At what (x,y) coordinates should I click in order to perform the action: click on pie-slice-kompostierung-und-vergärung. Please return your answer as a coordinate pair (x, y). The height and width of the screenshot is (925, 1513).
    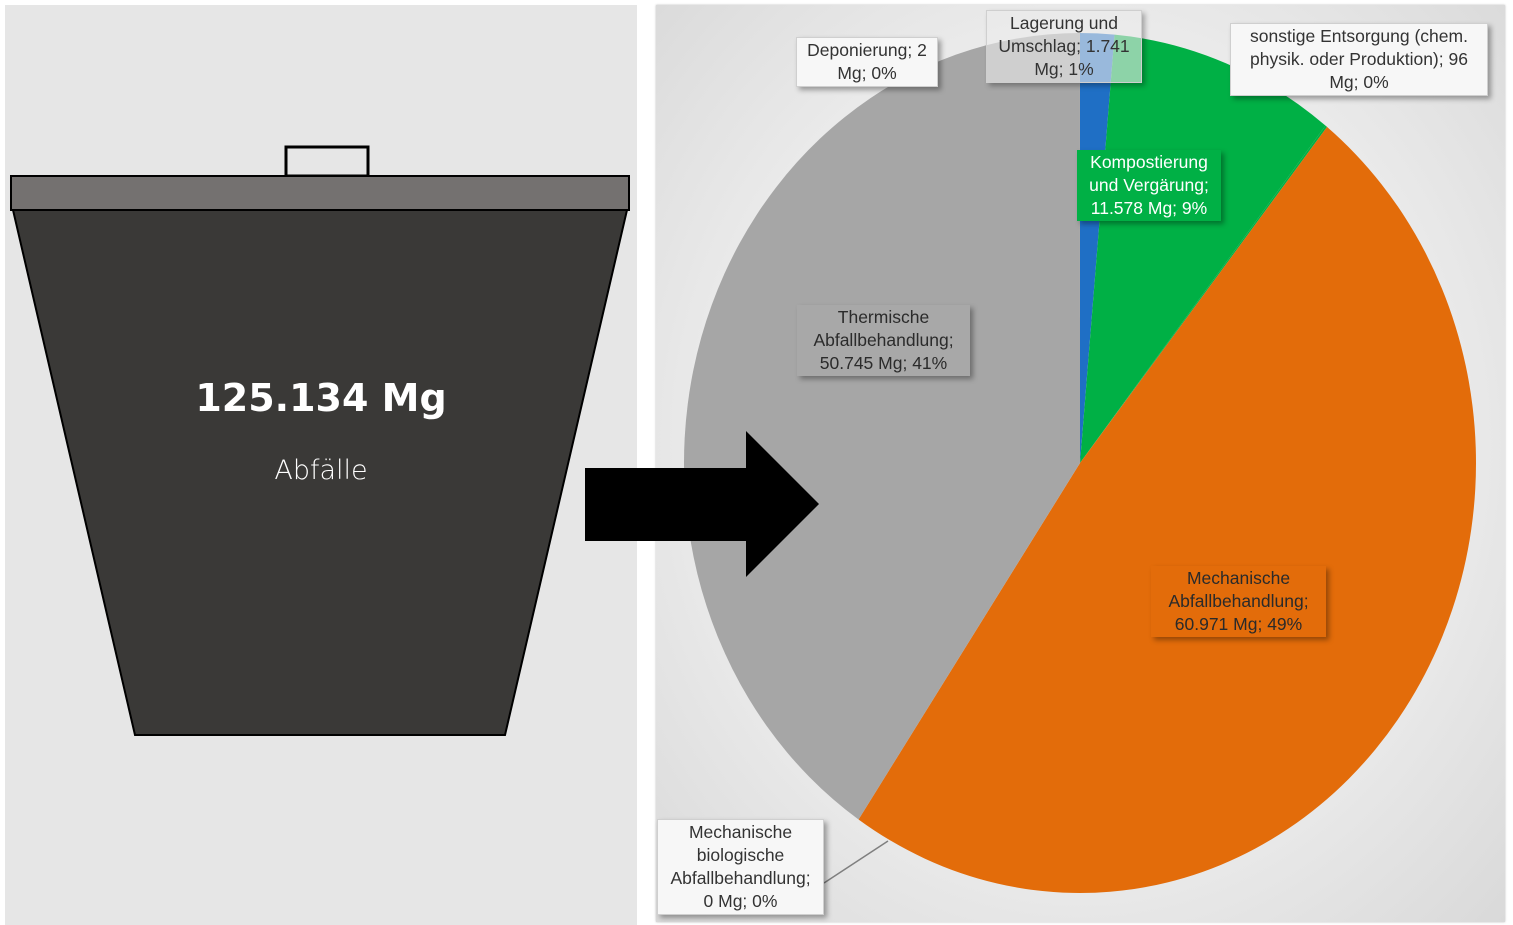
    Looking at the image, I should click on (1203, 249).